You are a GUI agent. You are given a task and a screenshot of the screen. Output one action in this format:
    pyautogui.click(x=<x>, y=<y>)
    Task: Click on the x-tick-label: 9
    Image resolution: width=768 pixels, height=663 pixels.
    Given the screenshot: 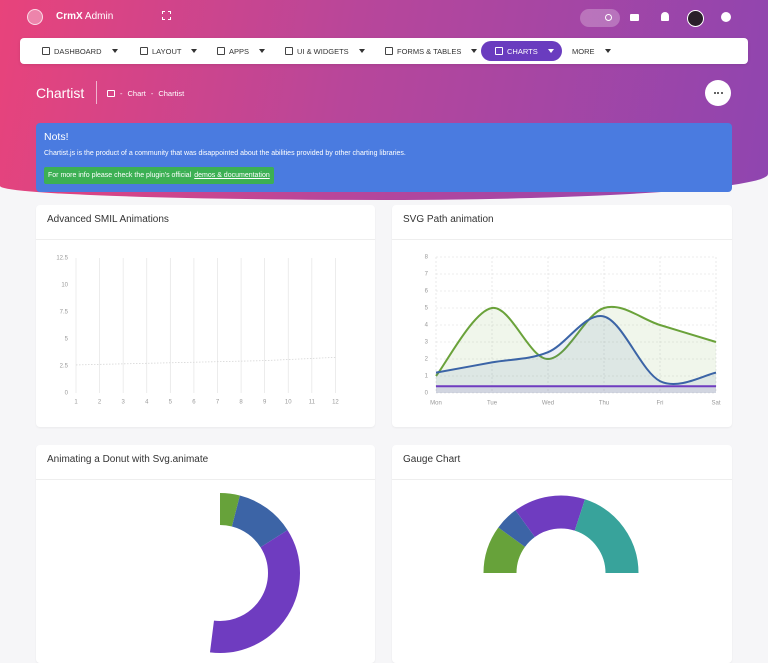 What is the action you would take?
    pyautogui.click(x=265, y=403)
    